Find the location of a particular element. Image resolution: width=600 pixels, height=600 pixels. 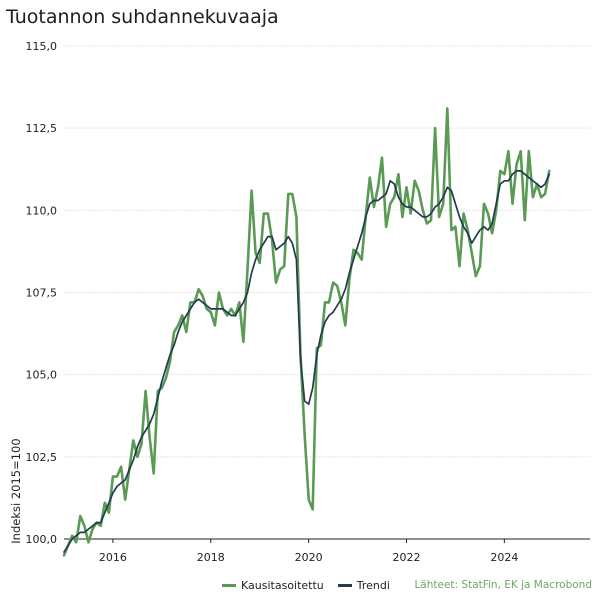

legend-item-trendi: Trendi is located at coordinates (363, 585).